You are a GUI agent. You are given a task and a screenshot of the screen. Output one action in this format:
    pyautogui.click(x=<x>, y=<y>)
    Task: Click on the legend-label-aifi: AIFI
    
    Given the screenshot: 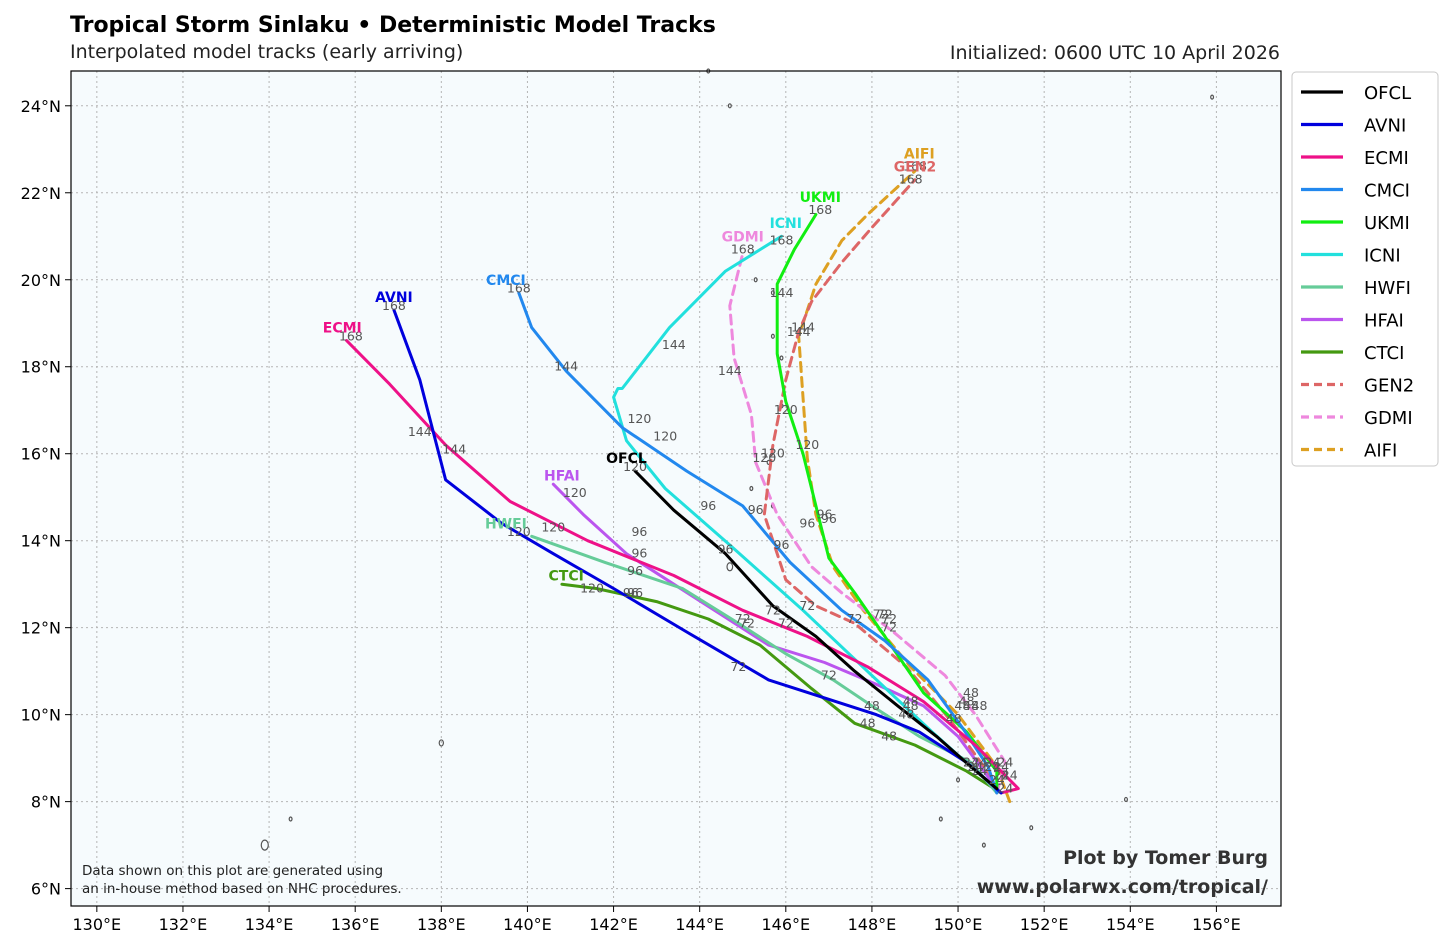 What is the action you would take?
    pyautogui.click(x=1380, y=451)
    